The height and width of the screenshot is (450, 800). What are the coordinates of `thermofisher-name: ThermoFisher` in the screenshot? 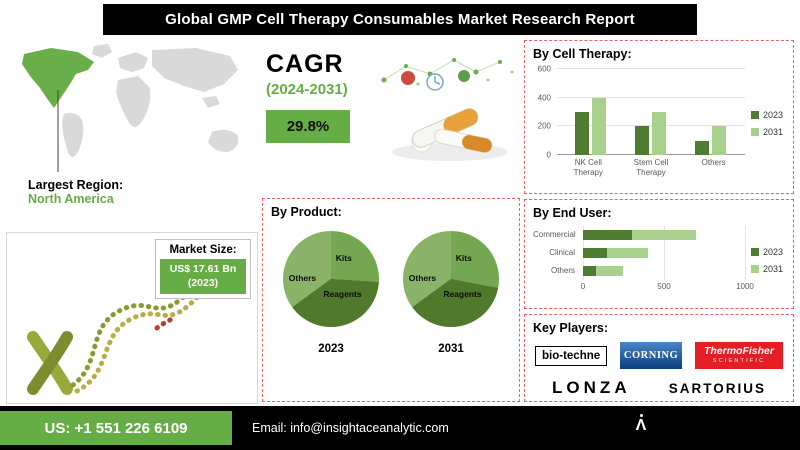 It's located at (738, 351).